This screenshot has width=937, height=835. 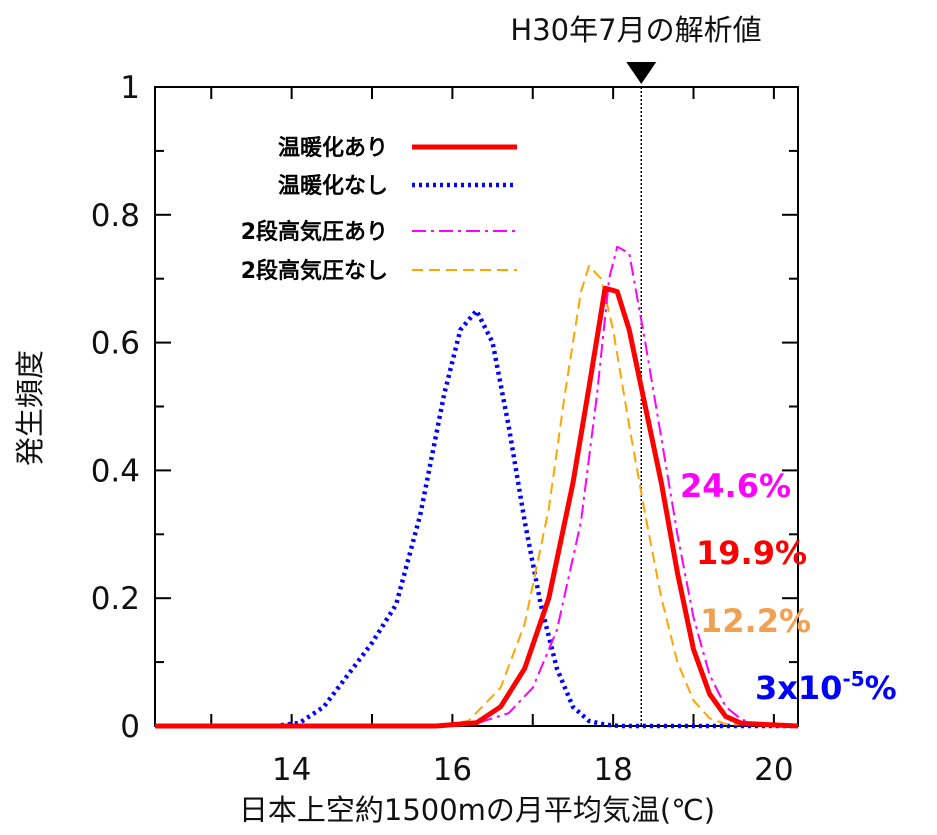 I want to click on x-tick-label: 18, so click(x=612, y=770).